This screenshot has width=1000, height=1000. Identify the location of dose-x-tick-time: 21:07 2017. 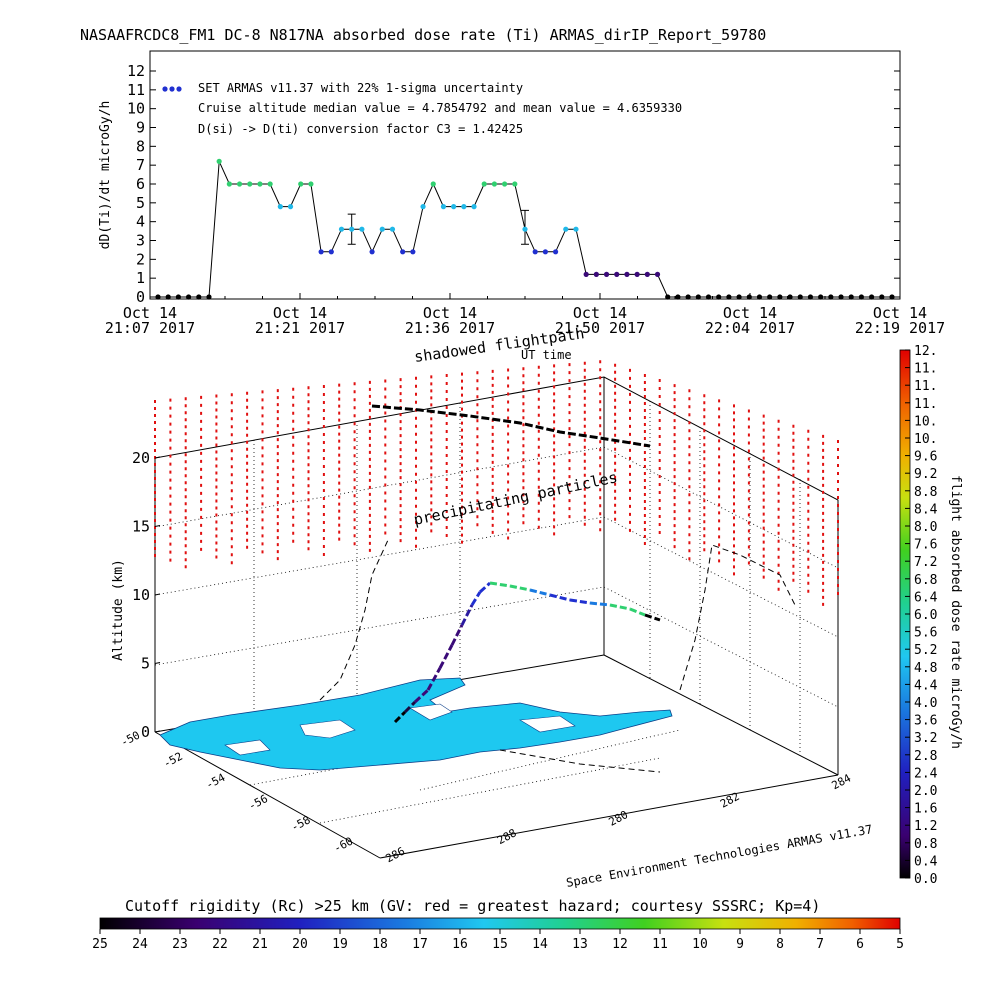
(150, 328).